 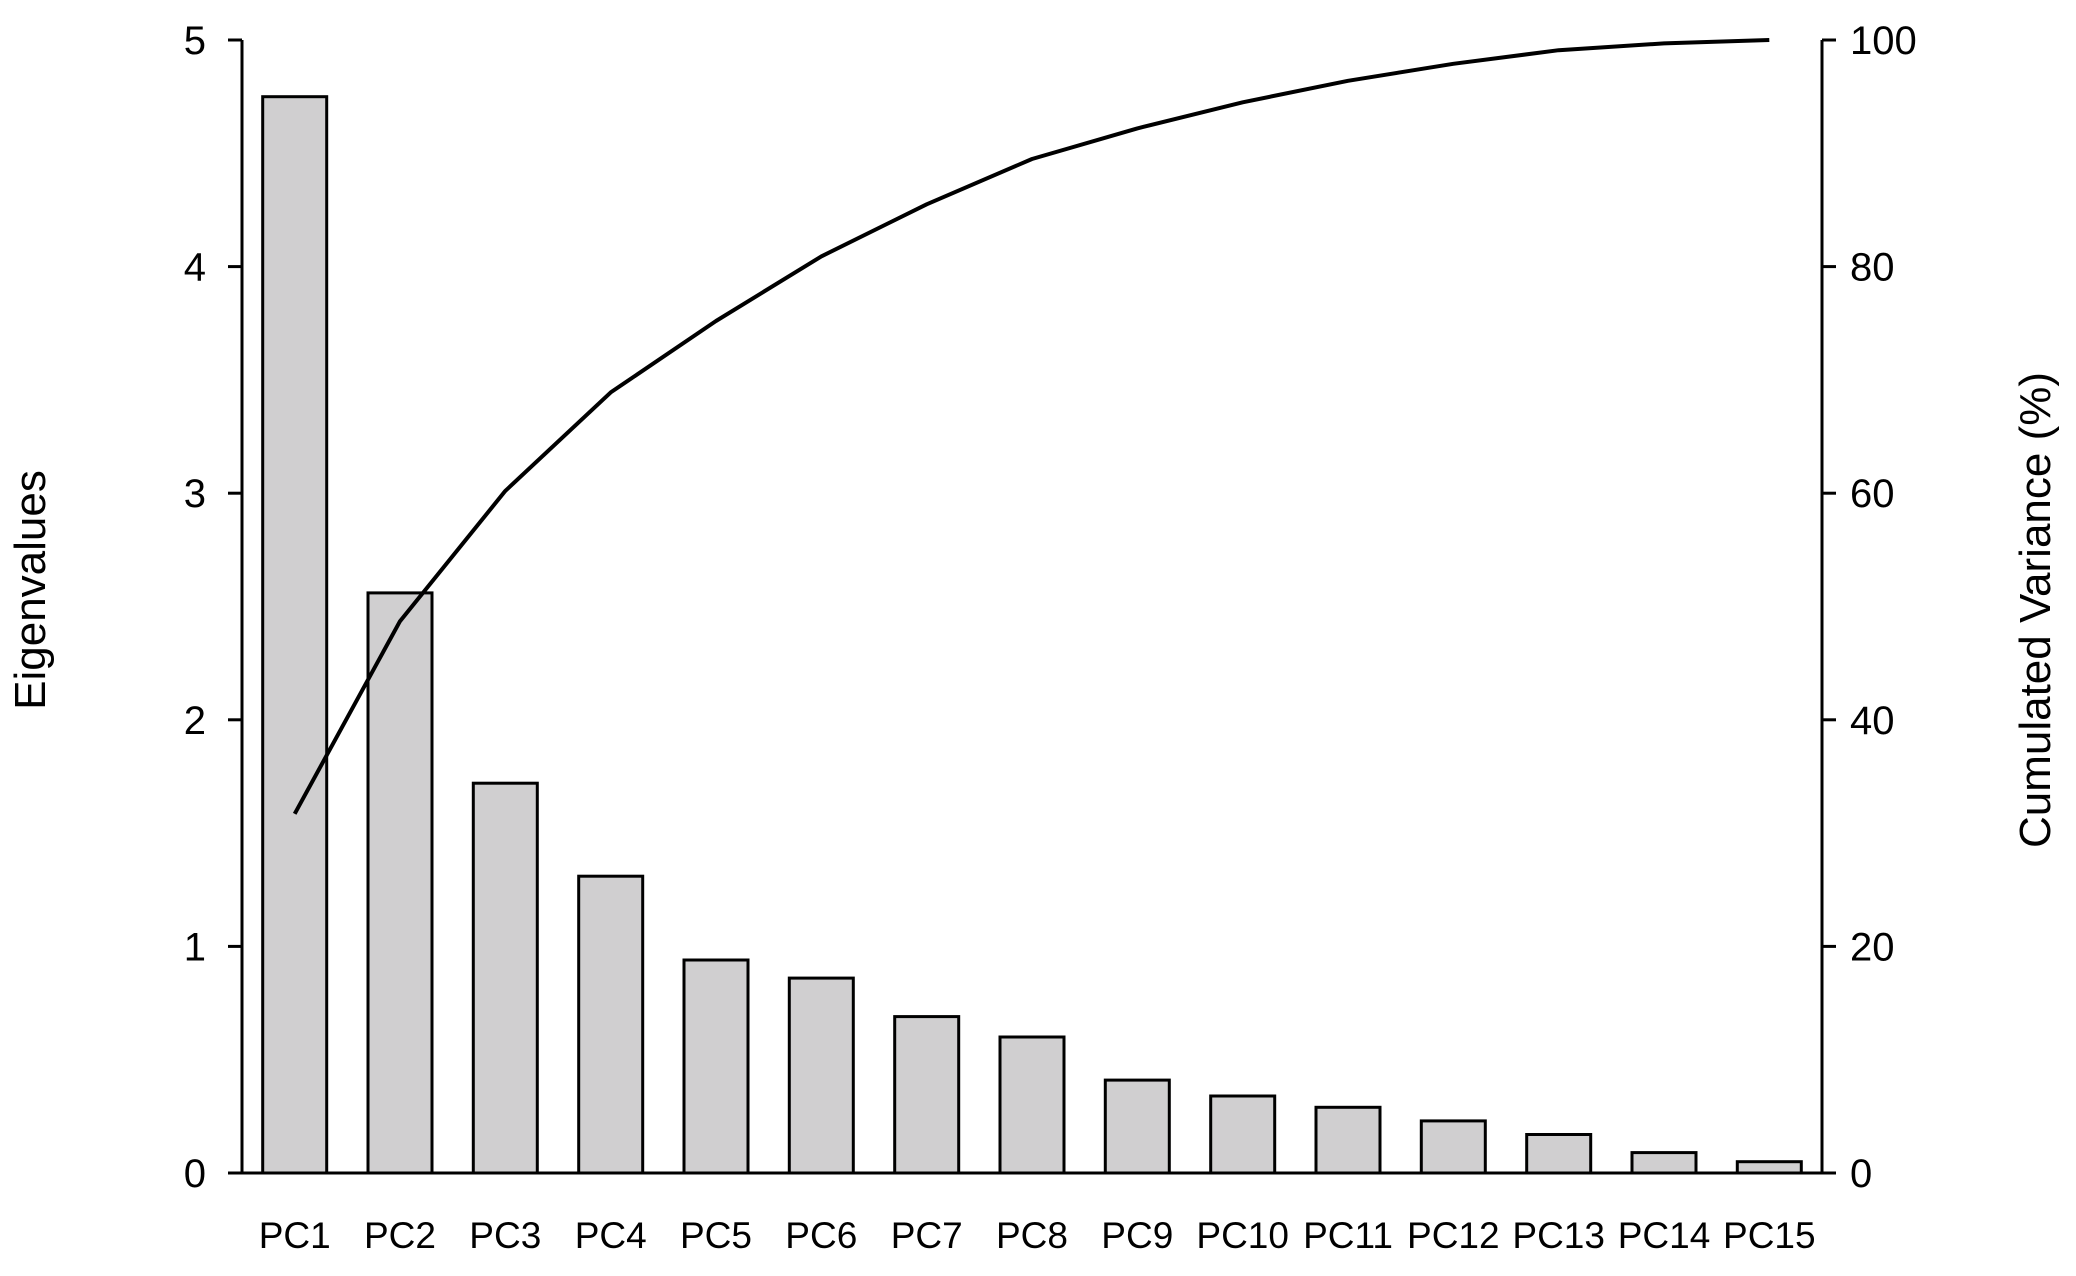 I want to click on left-y-tick-label: 0, so click(x=195, y=1174).